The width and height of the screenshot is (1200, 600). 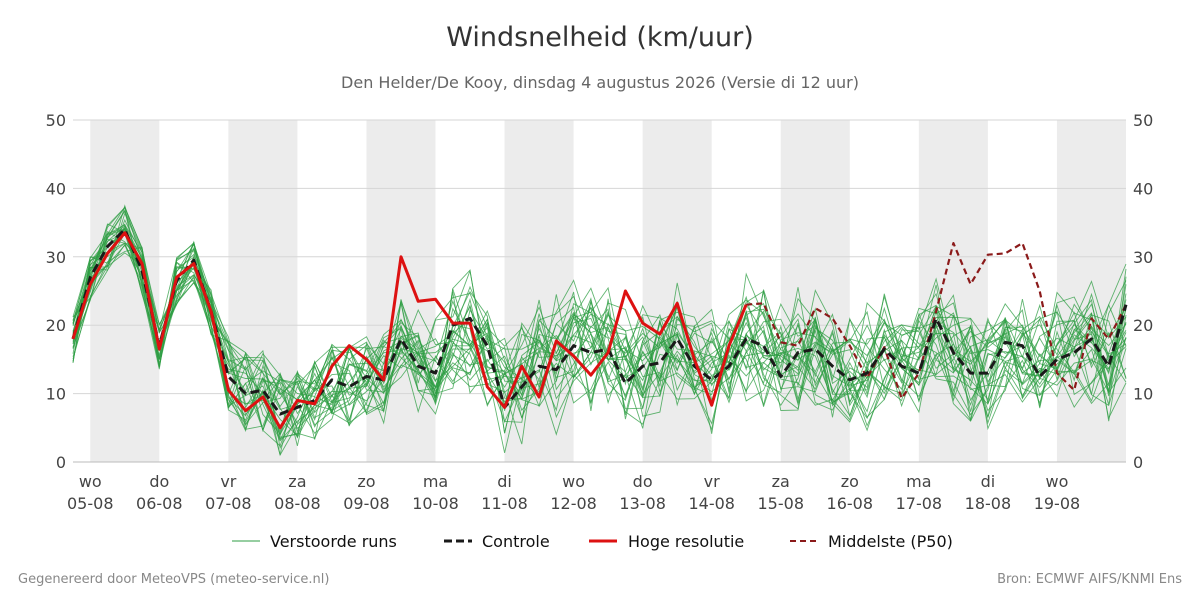 I want to click on x-tick-date-6: 11-08, so click(x=504, y=503).